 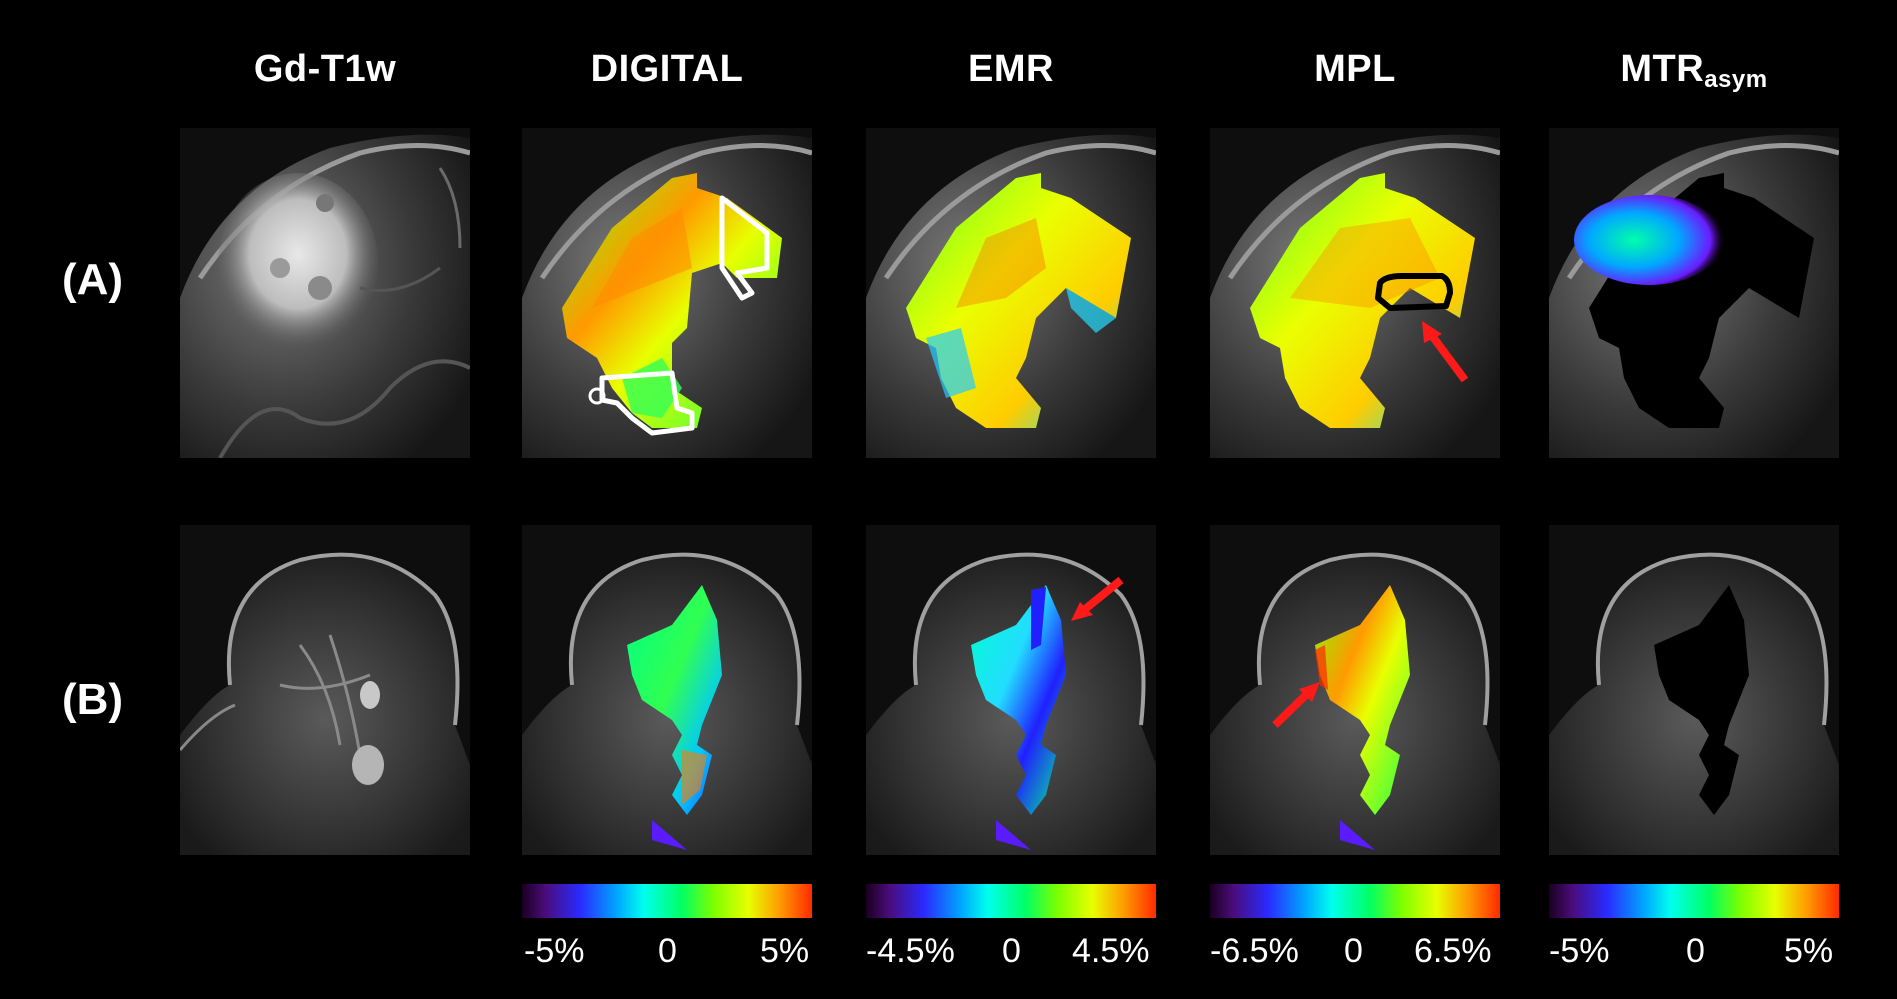 I want to click on panel-b-gd-t1w, so click(x=325, y=690).